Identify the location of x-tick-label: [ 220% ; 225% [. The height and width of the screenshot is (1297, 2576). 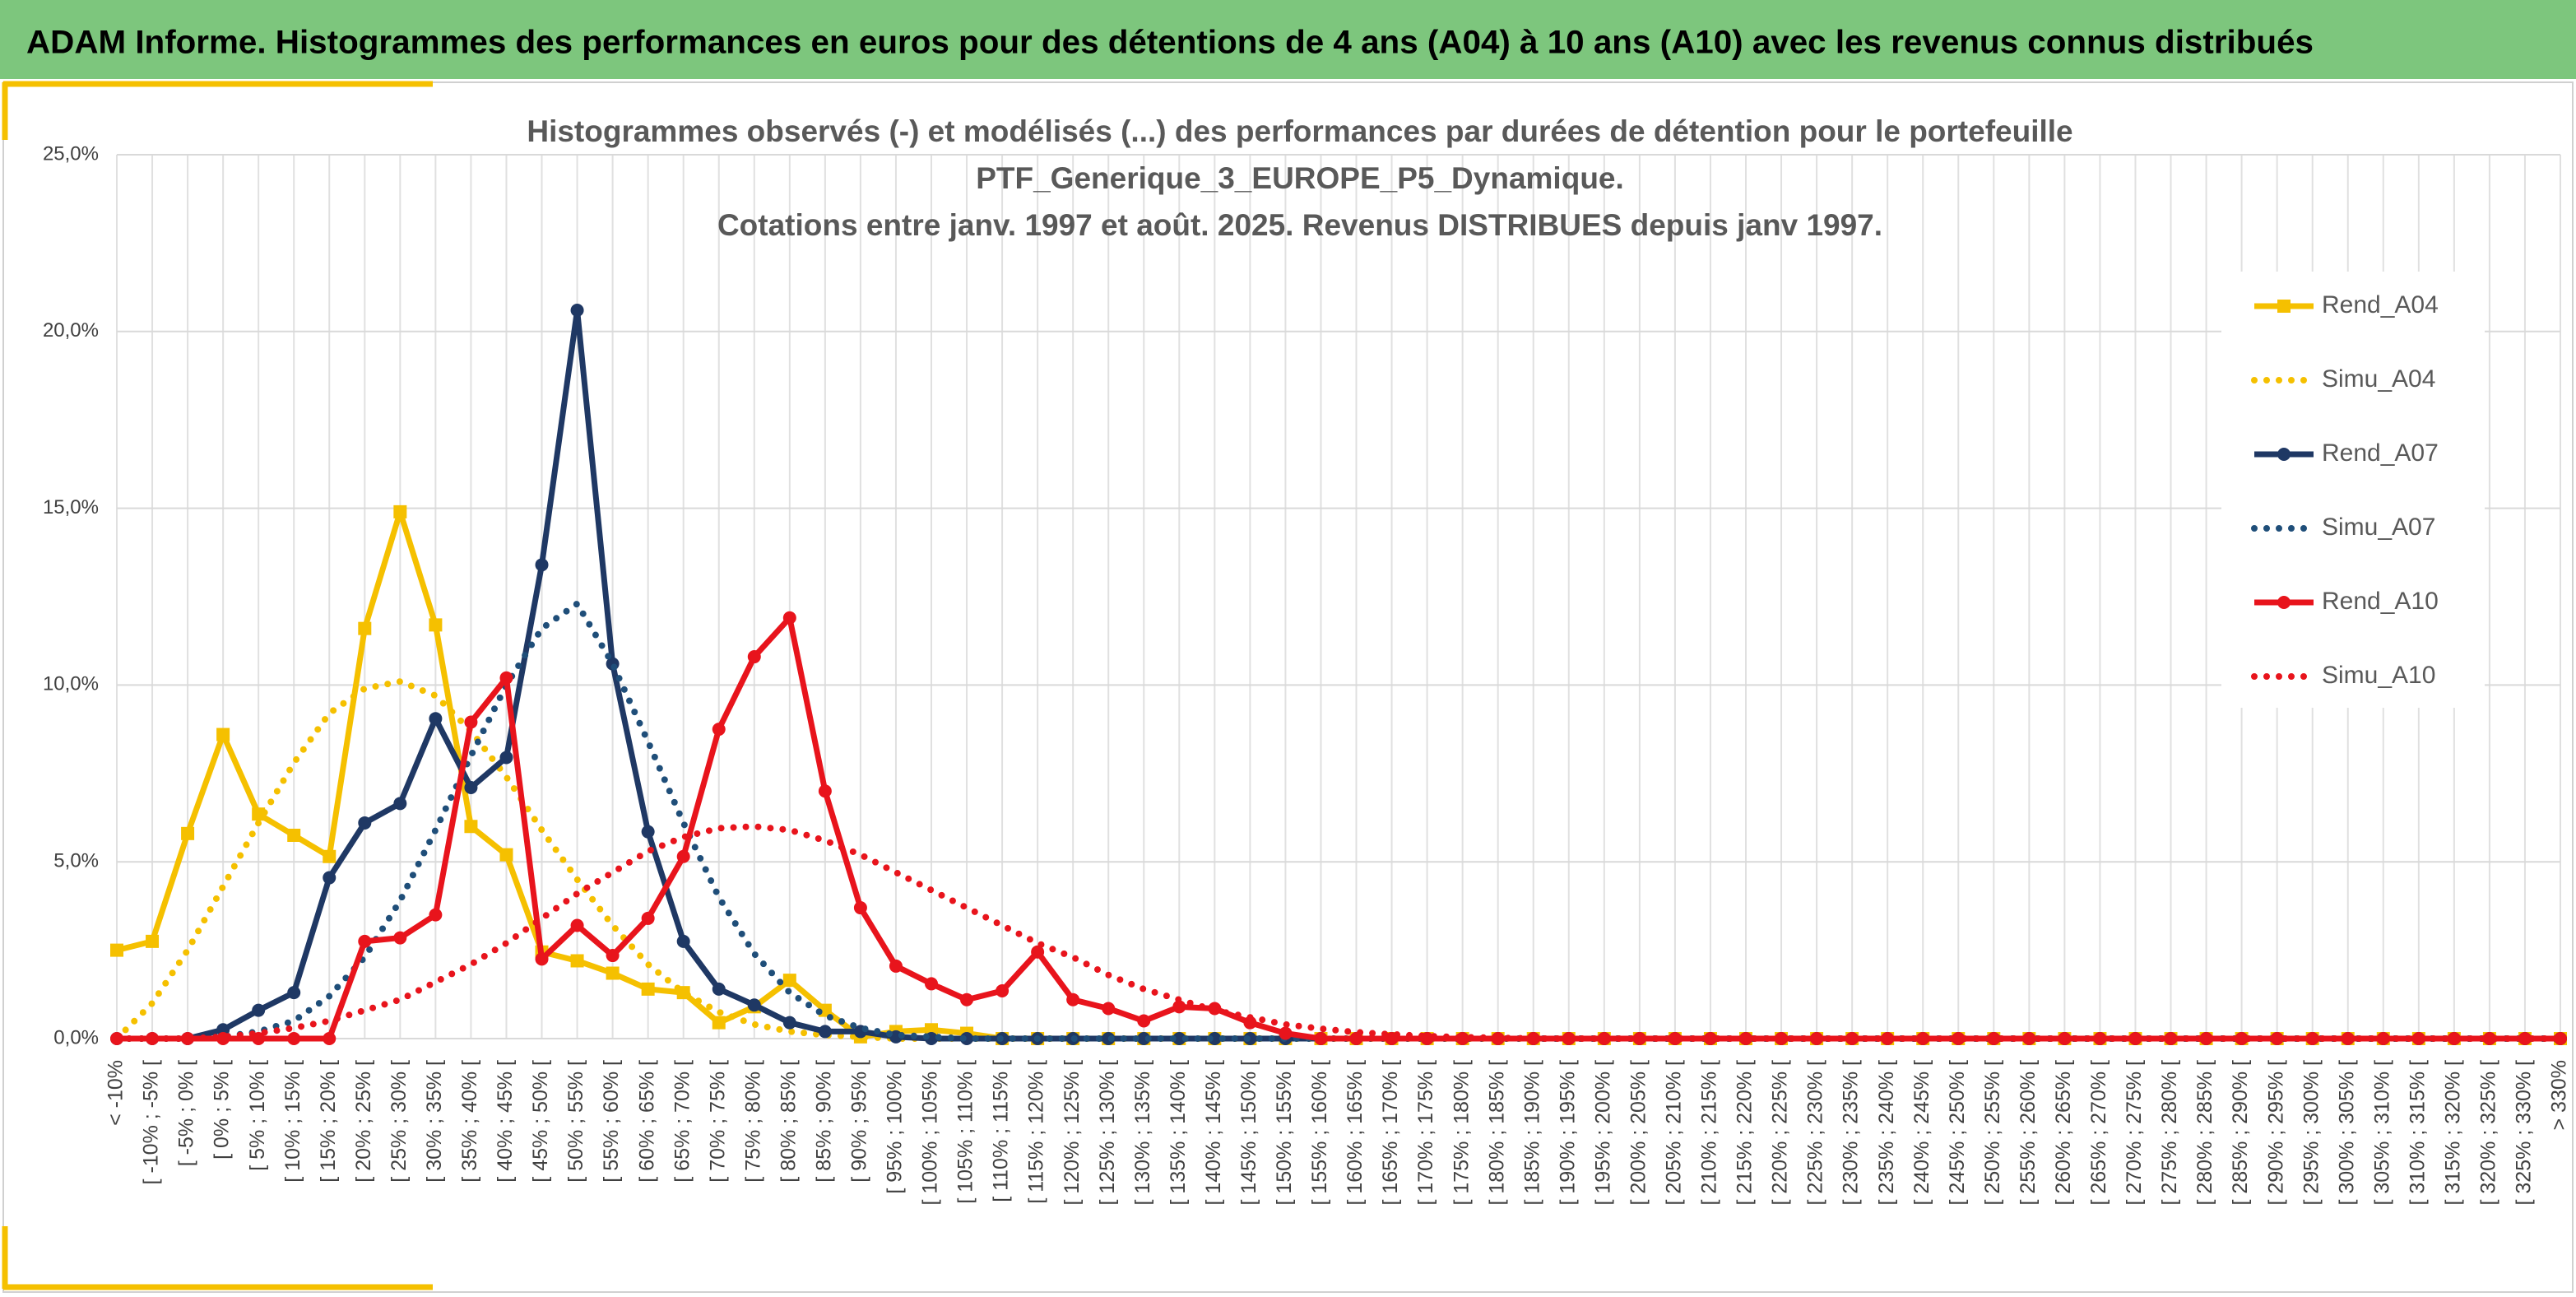
(1780, 1133).